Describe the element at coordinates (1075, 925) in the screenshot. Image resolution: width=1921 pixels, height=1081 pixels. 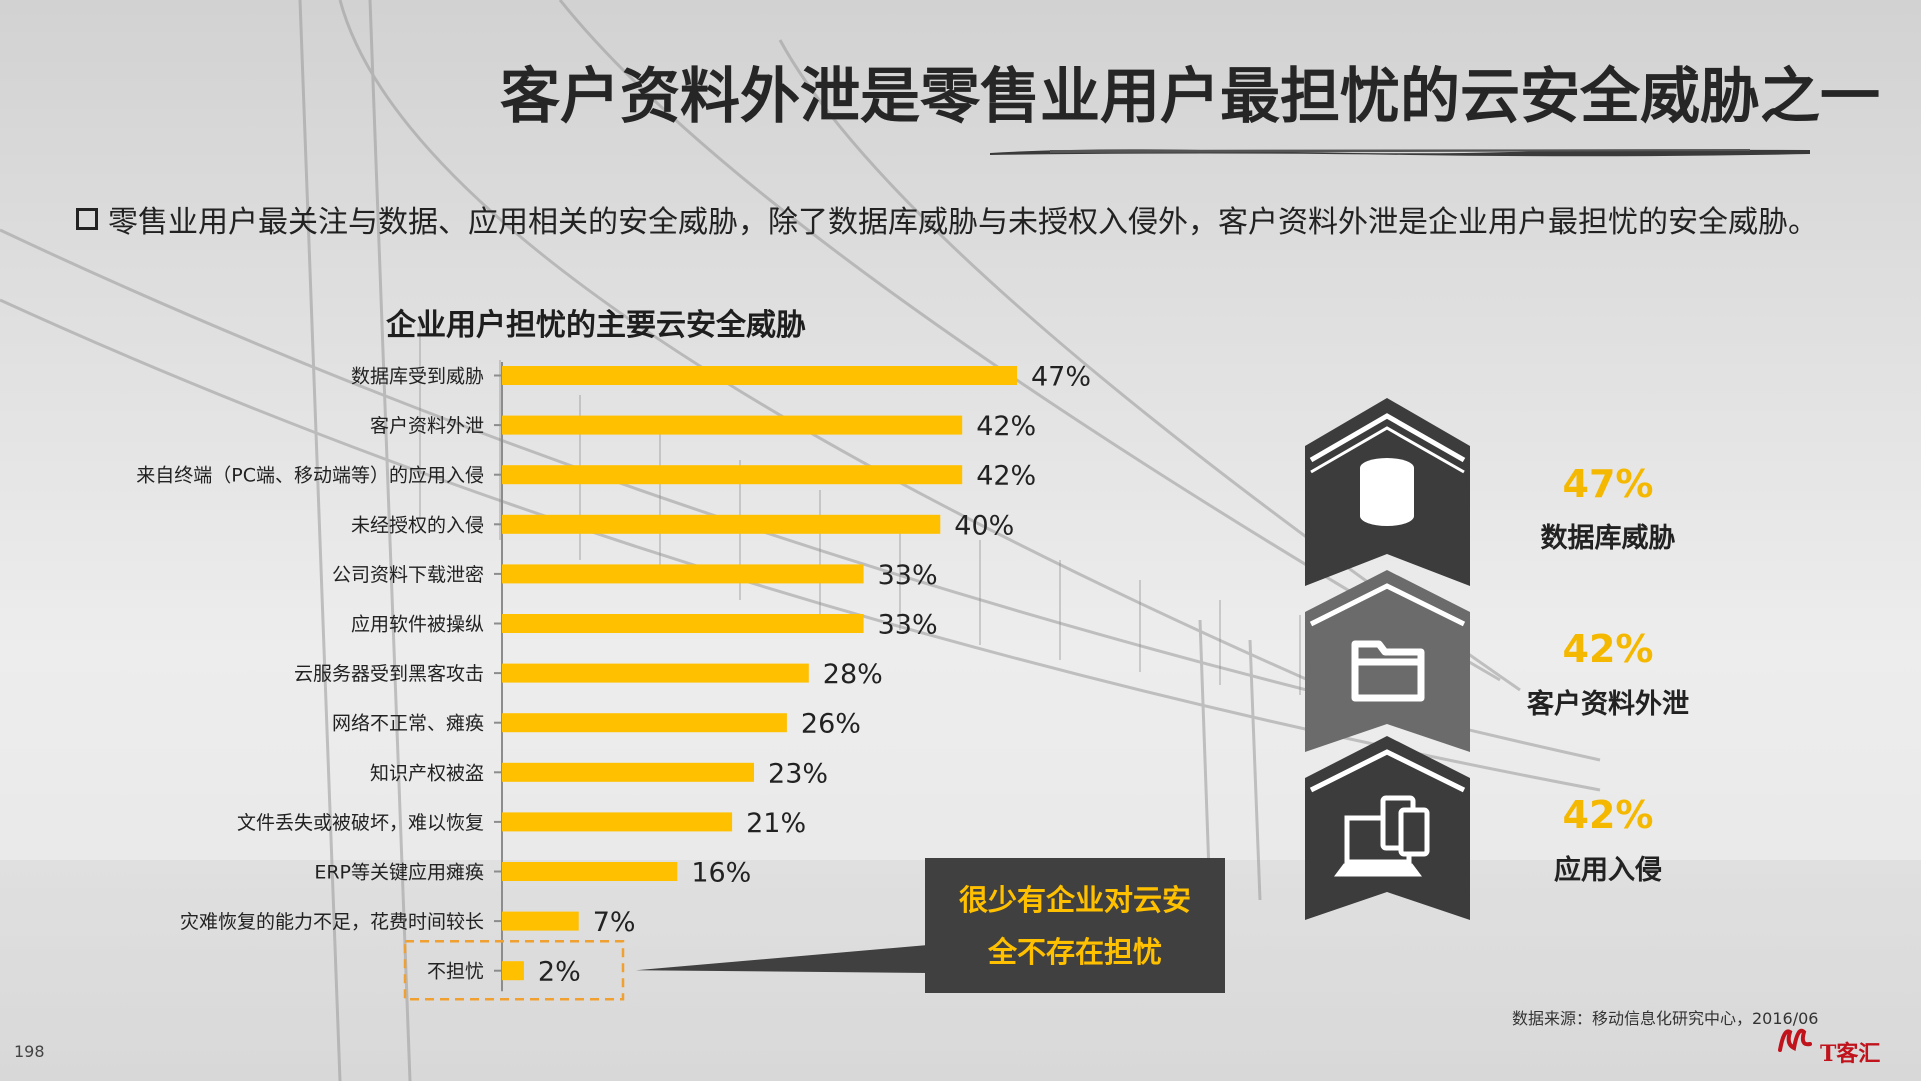
I see `callout-box: 很少有企业对云安 全不存在担忧` at that location.